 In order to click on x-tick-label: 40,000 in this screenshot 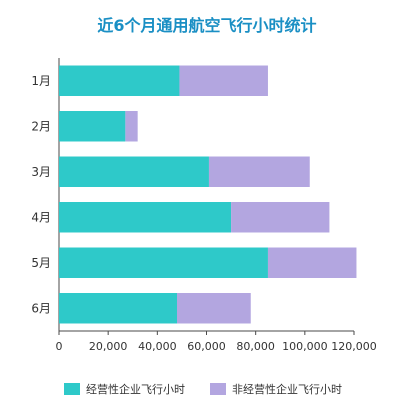, I will do `click(157, 346)`.